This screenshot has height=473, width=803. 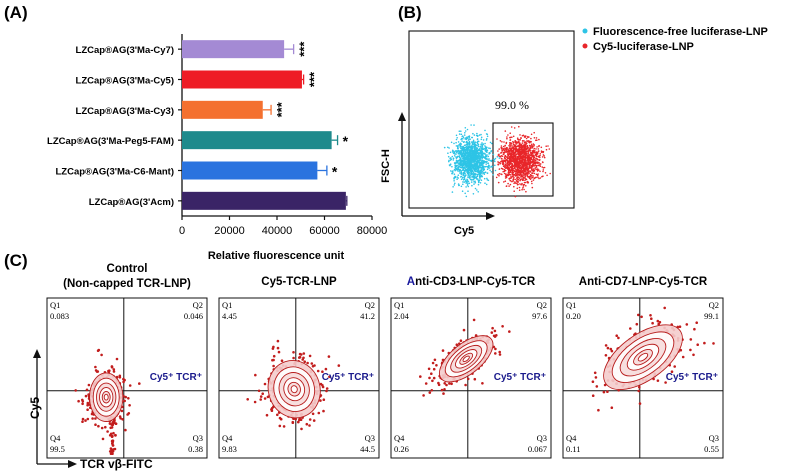 What do you see at coordinates (643, 378) in the screenshot?
I see `flow-plot-frame` at bounding box center [643, 378].